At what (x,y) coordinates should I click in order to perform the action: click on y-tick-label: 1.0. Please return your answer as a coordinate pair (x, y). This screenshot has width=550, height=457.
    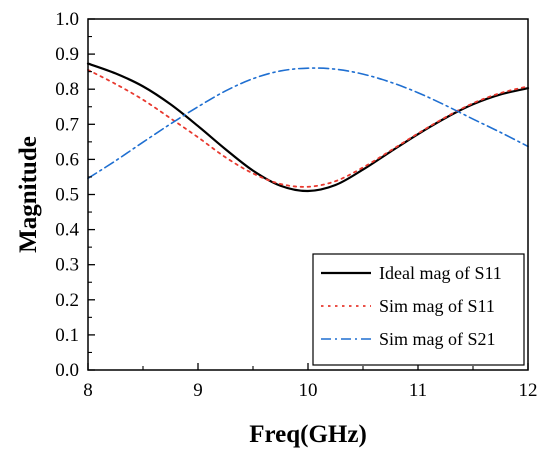
    Looking at the image, I should click on (67, 19).